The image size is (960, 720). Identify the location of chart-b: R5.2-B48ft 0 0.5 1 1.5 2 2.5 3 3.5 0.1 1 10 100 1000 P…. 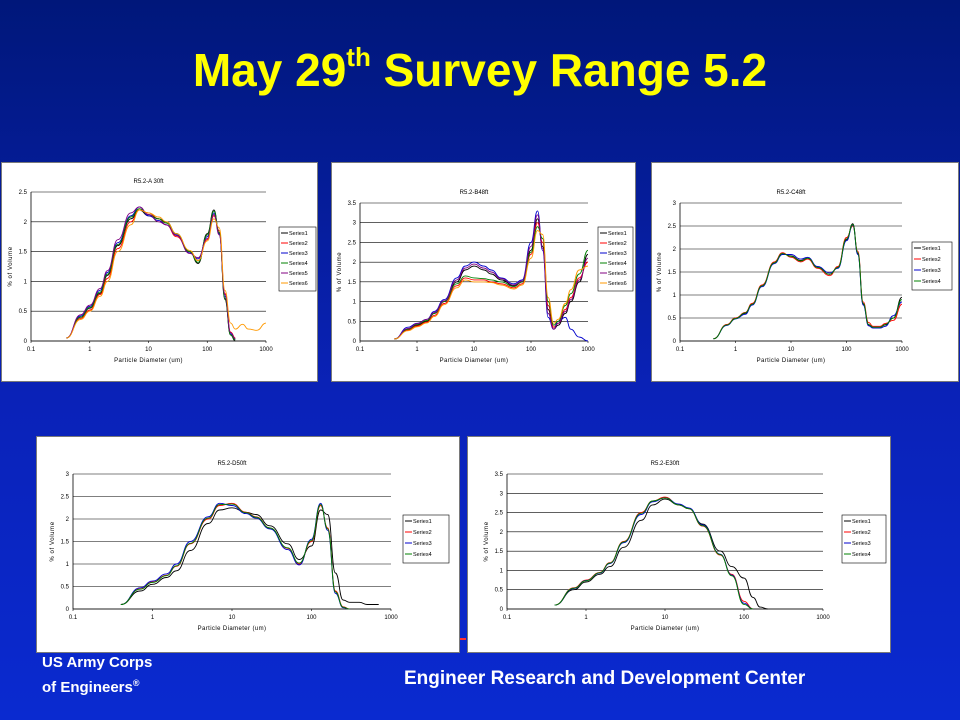
(485, 277).